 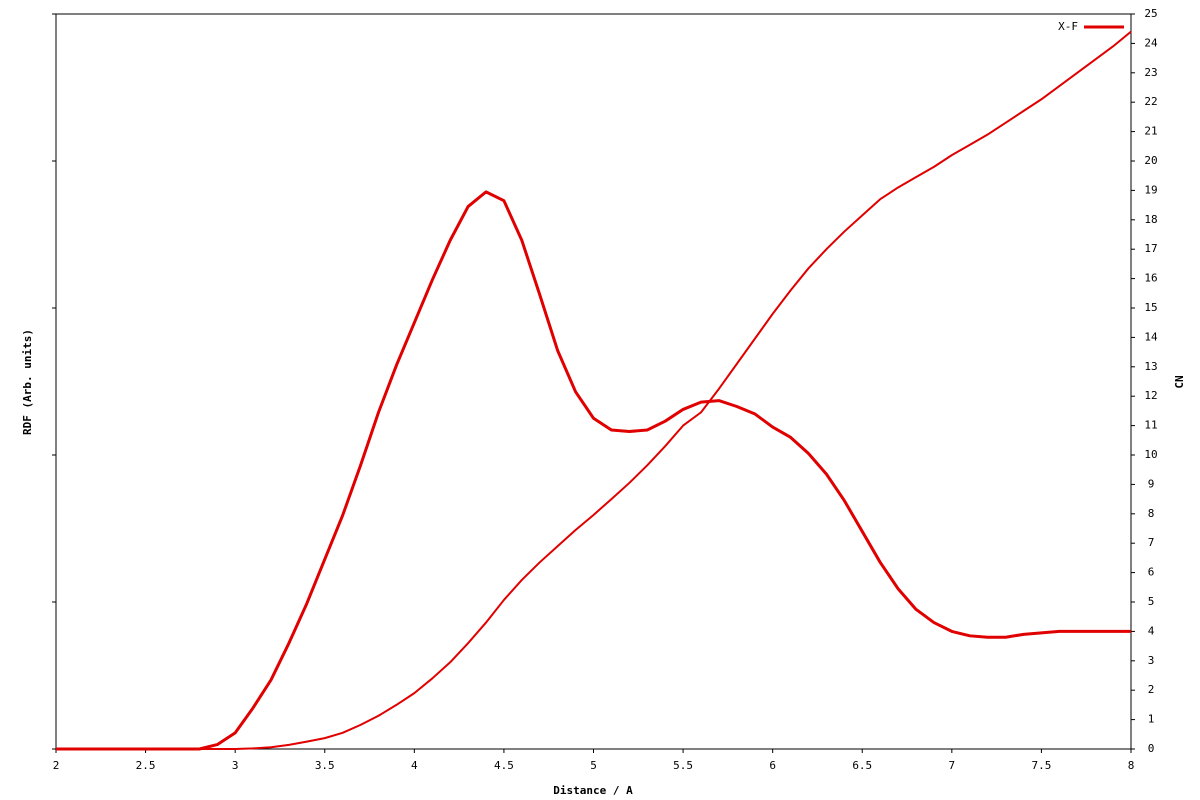 What do you see at coordinates (1150, 395) in the screenshot?
I see `y2-tick-label: 12` at bounding box center [1150, 395].